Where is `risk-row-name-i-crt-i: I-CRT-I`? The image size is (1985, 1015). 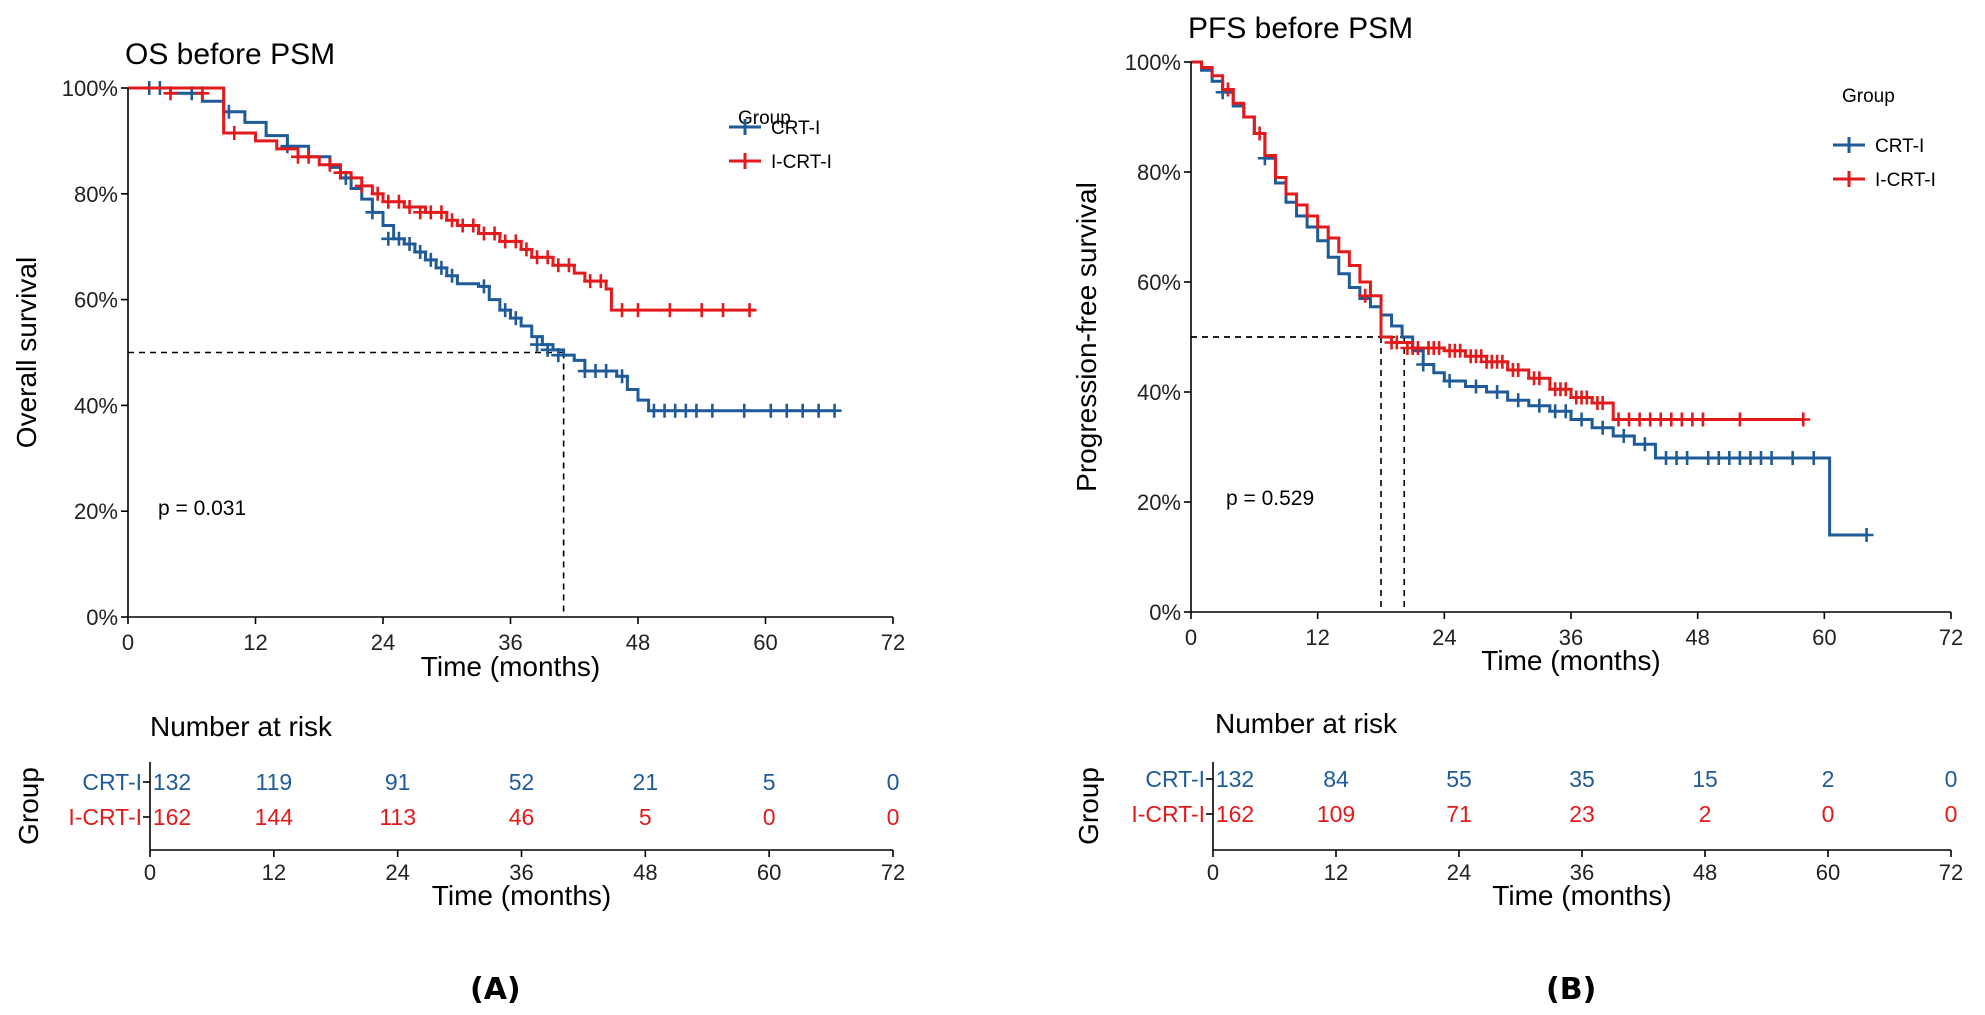 risk-row-name-i-crt-i: I-CRT-I is located at coordinates (1168, 814).